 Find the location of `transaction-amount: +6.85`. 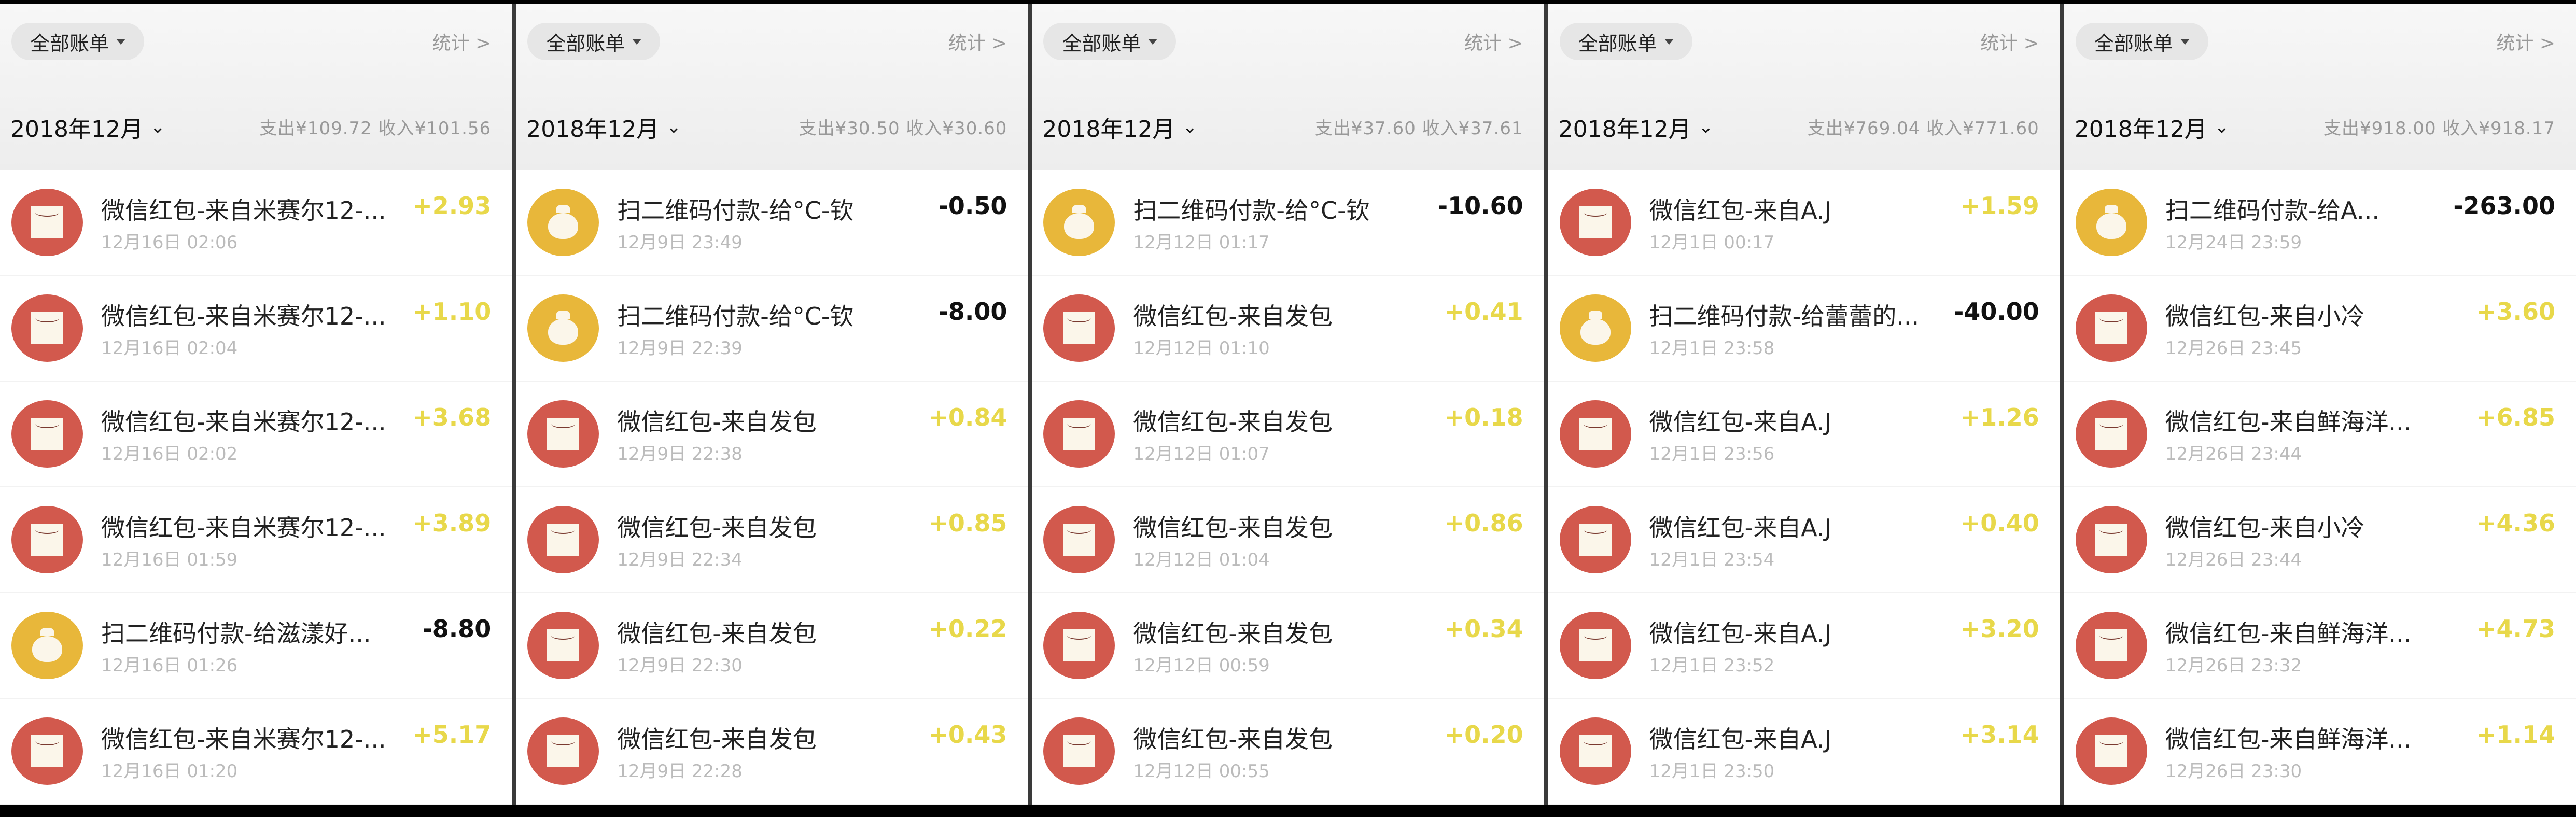

transaction-amount: +6.85 is located at coordinates (2516, 417).